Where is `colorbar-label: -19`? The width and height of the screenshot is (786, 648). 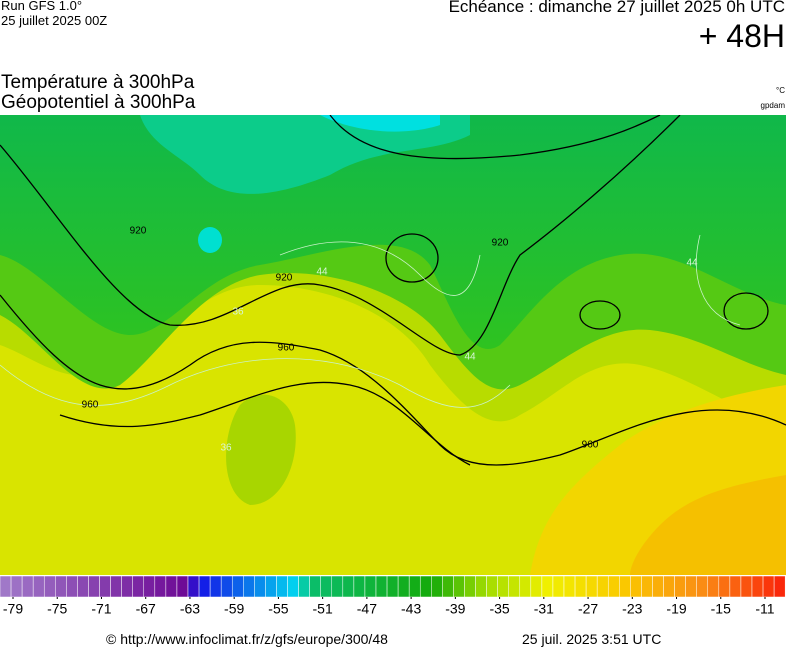
colorbar-label: -19 is located at coordinates (676, 609).